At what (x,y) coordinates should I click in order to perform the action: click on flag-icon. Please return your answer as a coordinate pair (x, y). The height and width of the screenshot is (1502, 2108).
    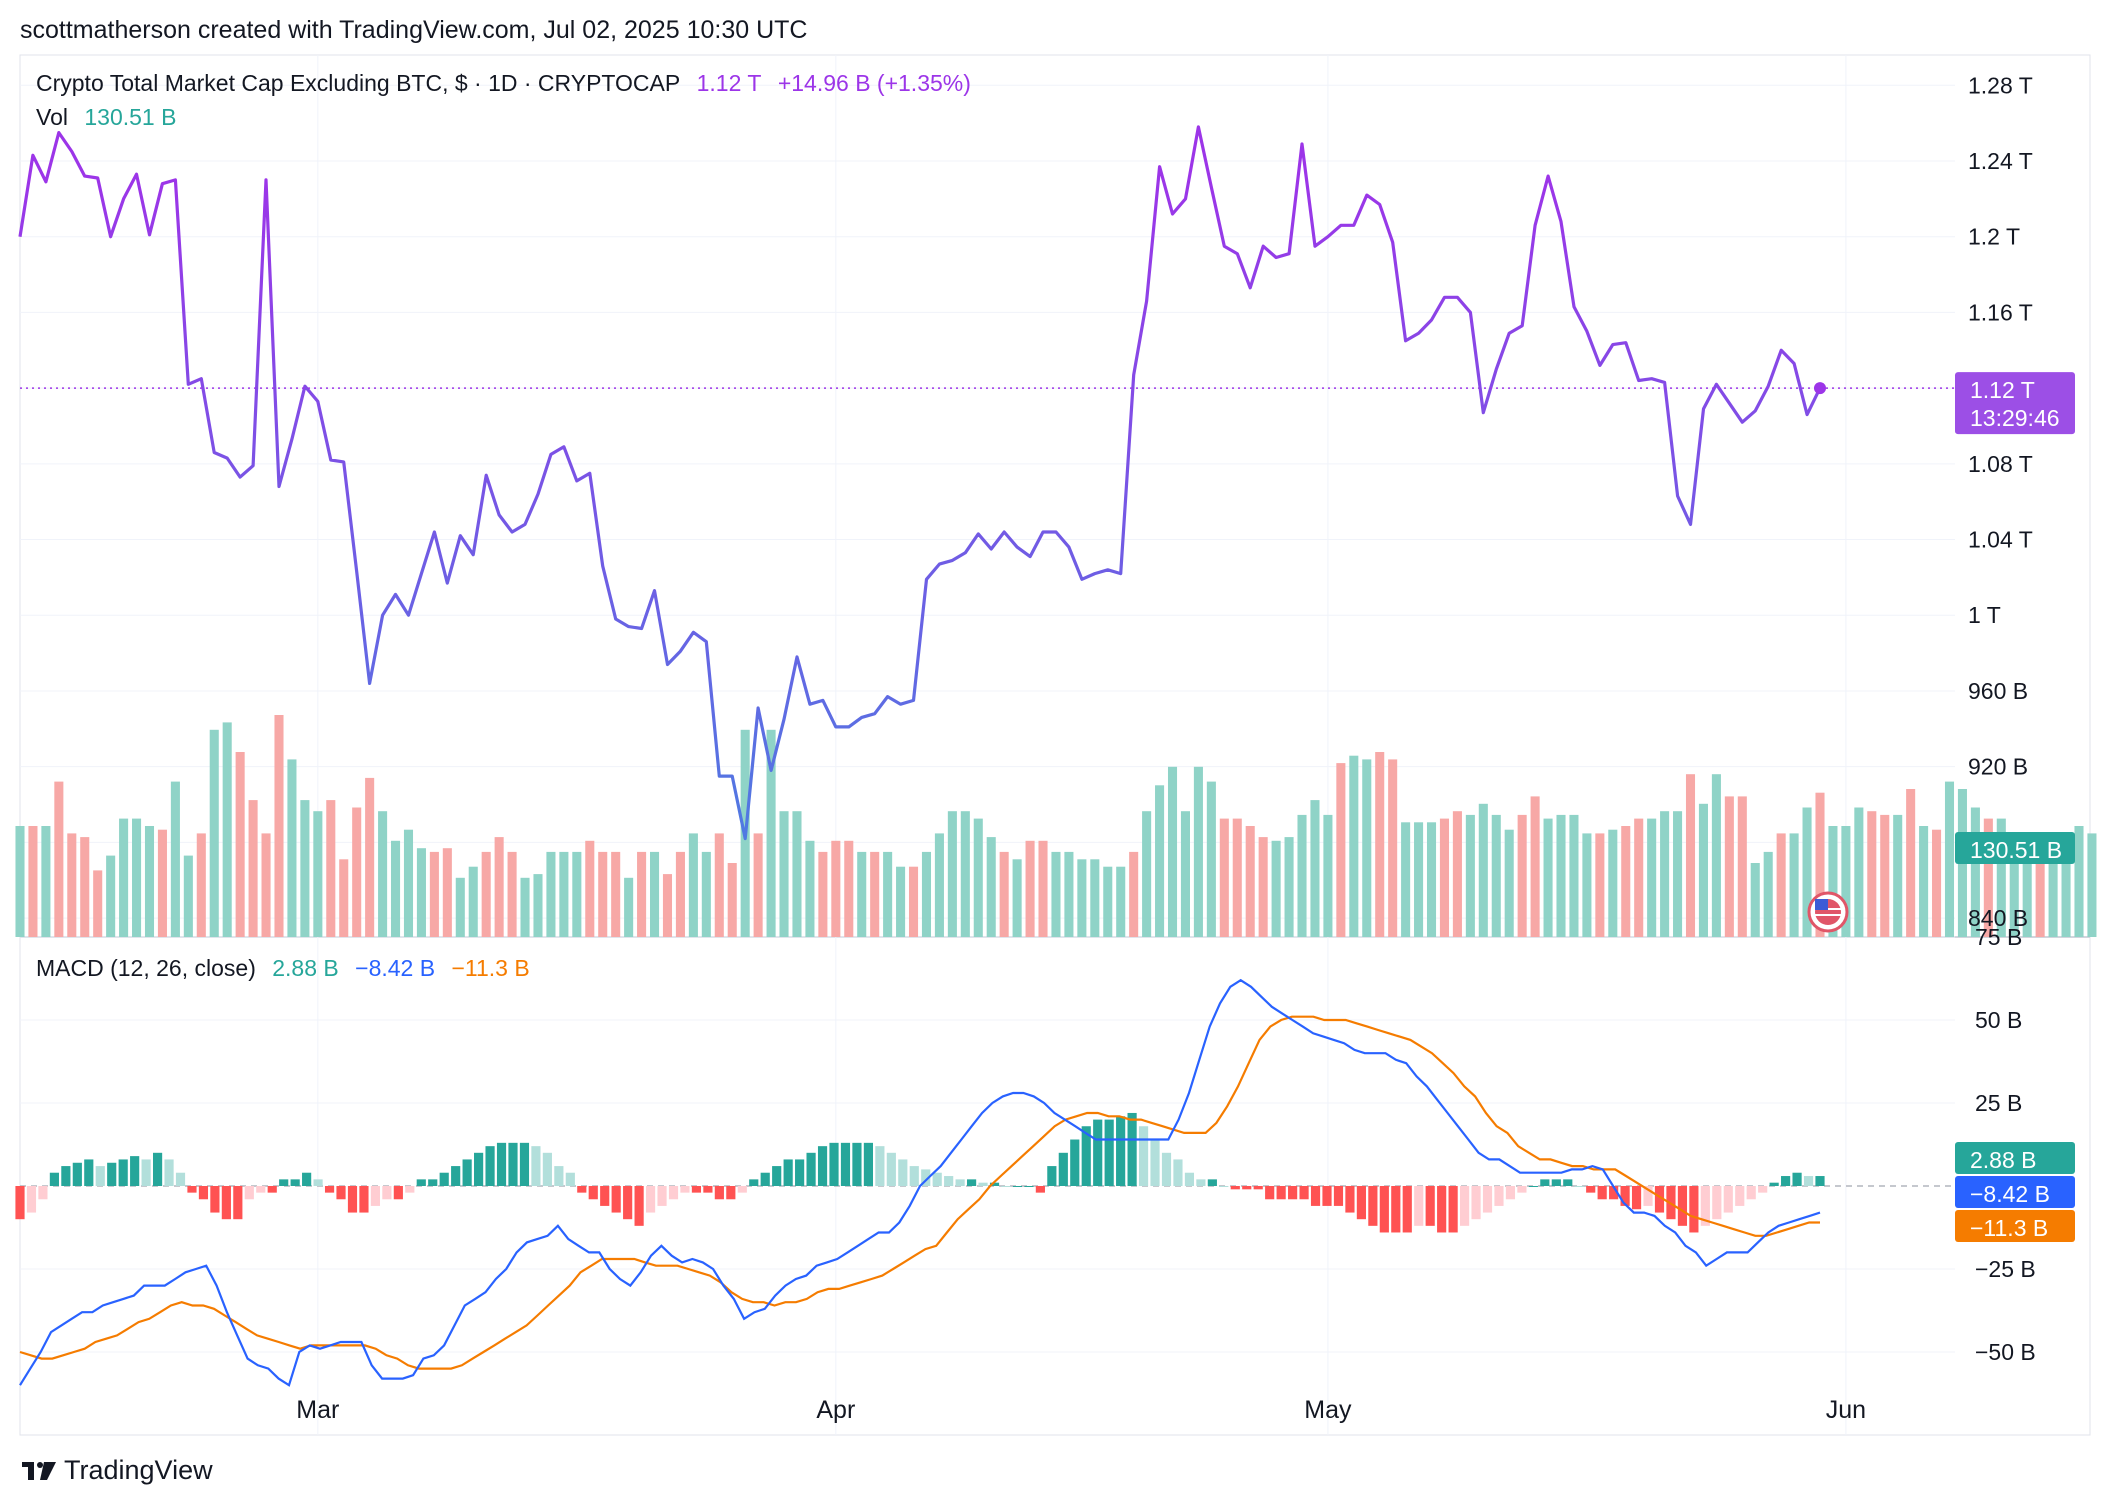
    Looking at the image, I should click on (1828, 912).